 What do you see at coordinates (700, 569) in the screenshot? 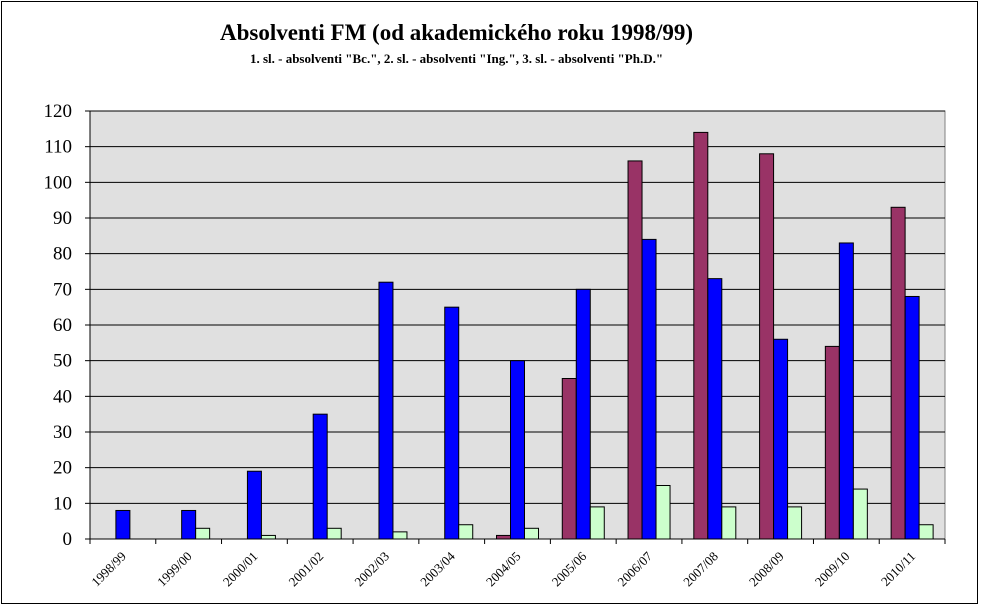
I see `x-tick-label: 2007/08` at bounding box center [700, 569].